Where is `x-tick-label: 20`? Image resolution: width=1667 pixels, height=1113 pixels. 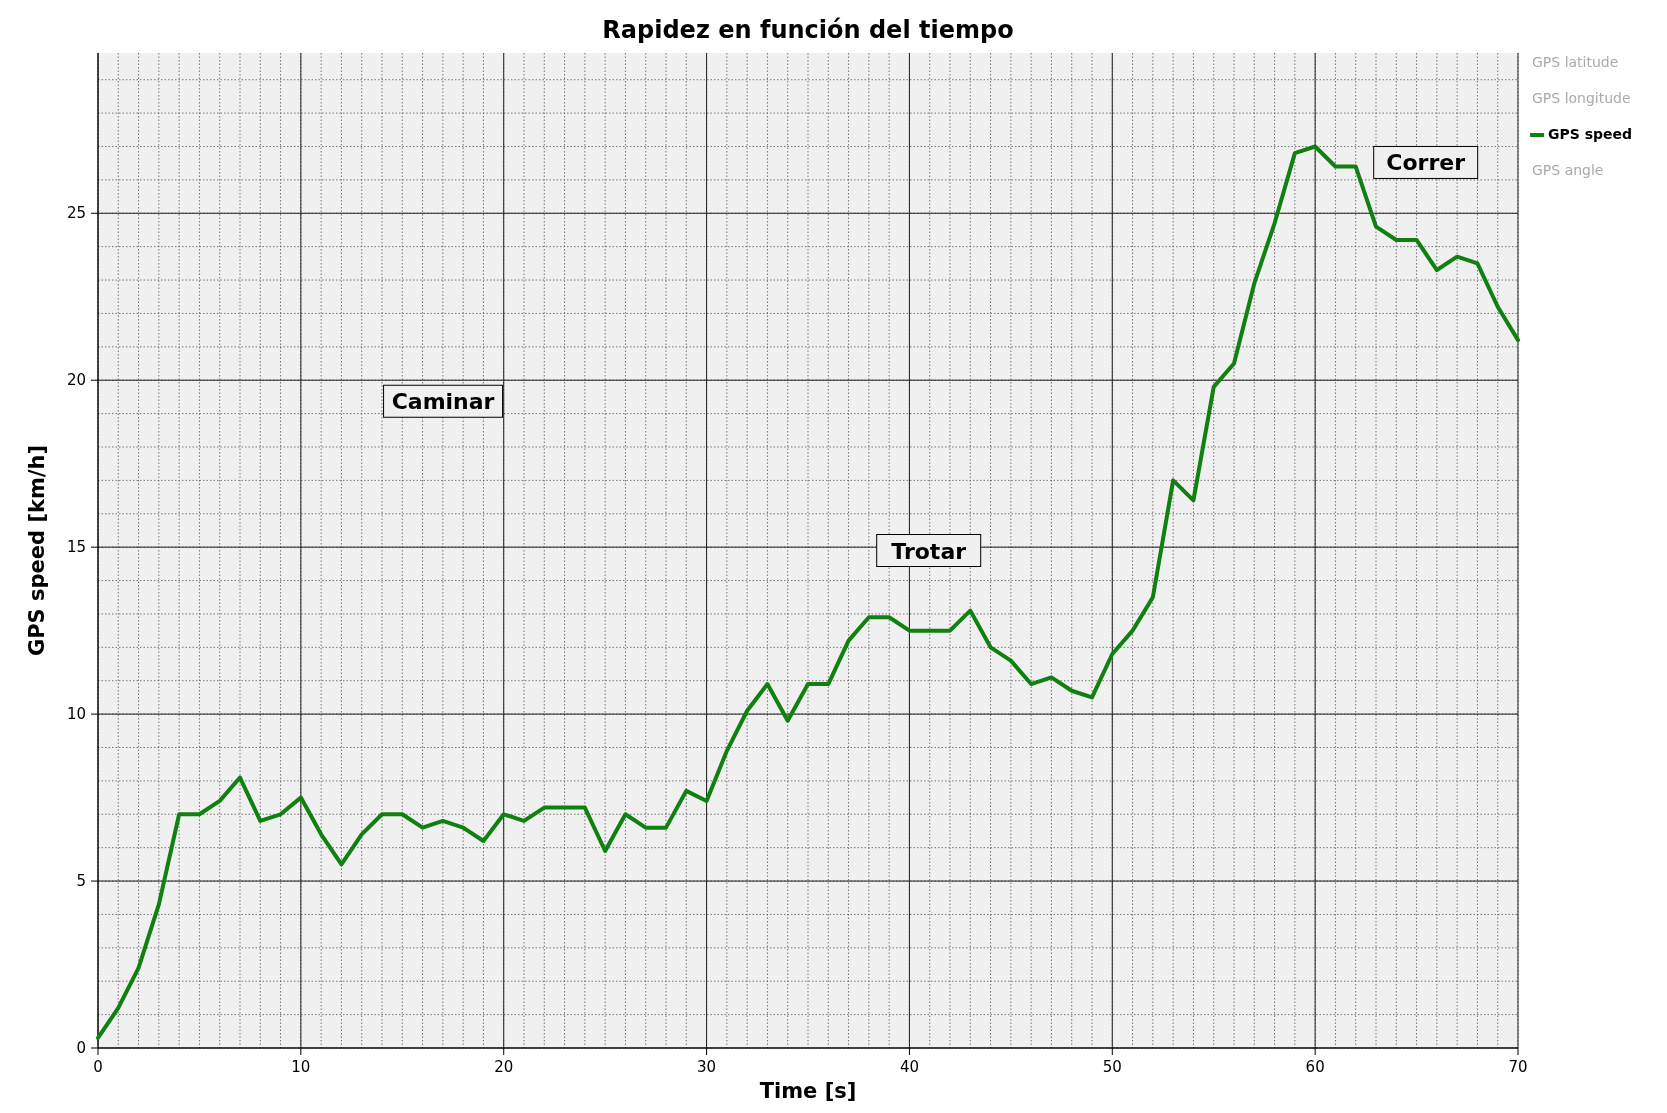 x-tick-label: 20 is located at coordinates (504, 1067).